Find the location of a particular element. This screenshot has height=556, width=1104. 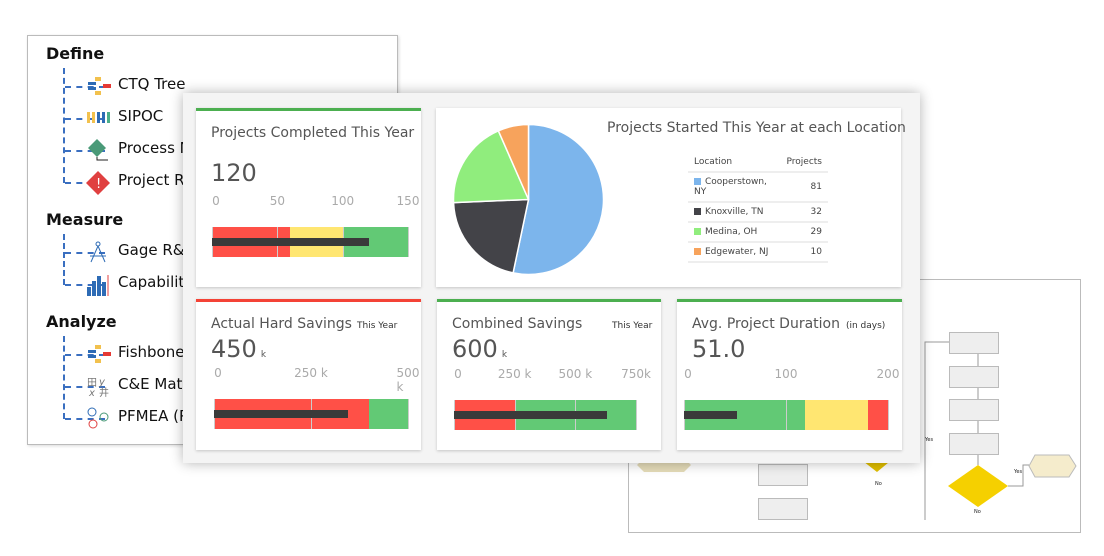

gage-icon is located at coordinates (99, 252).